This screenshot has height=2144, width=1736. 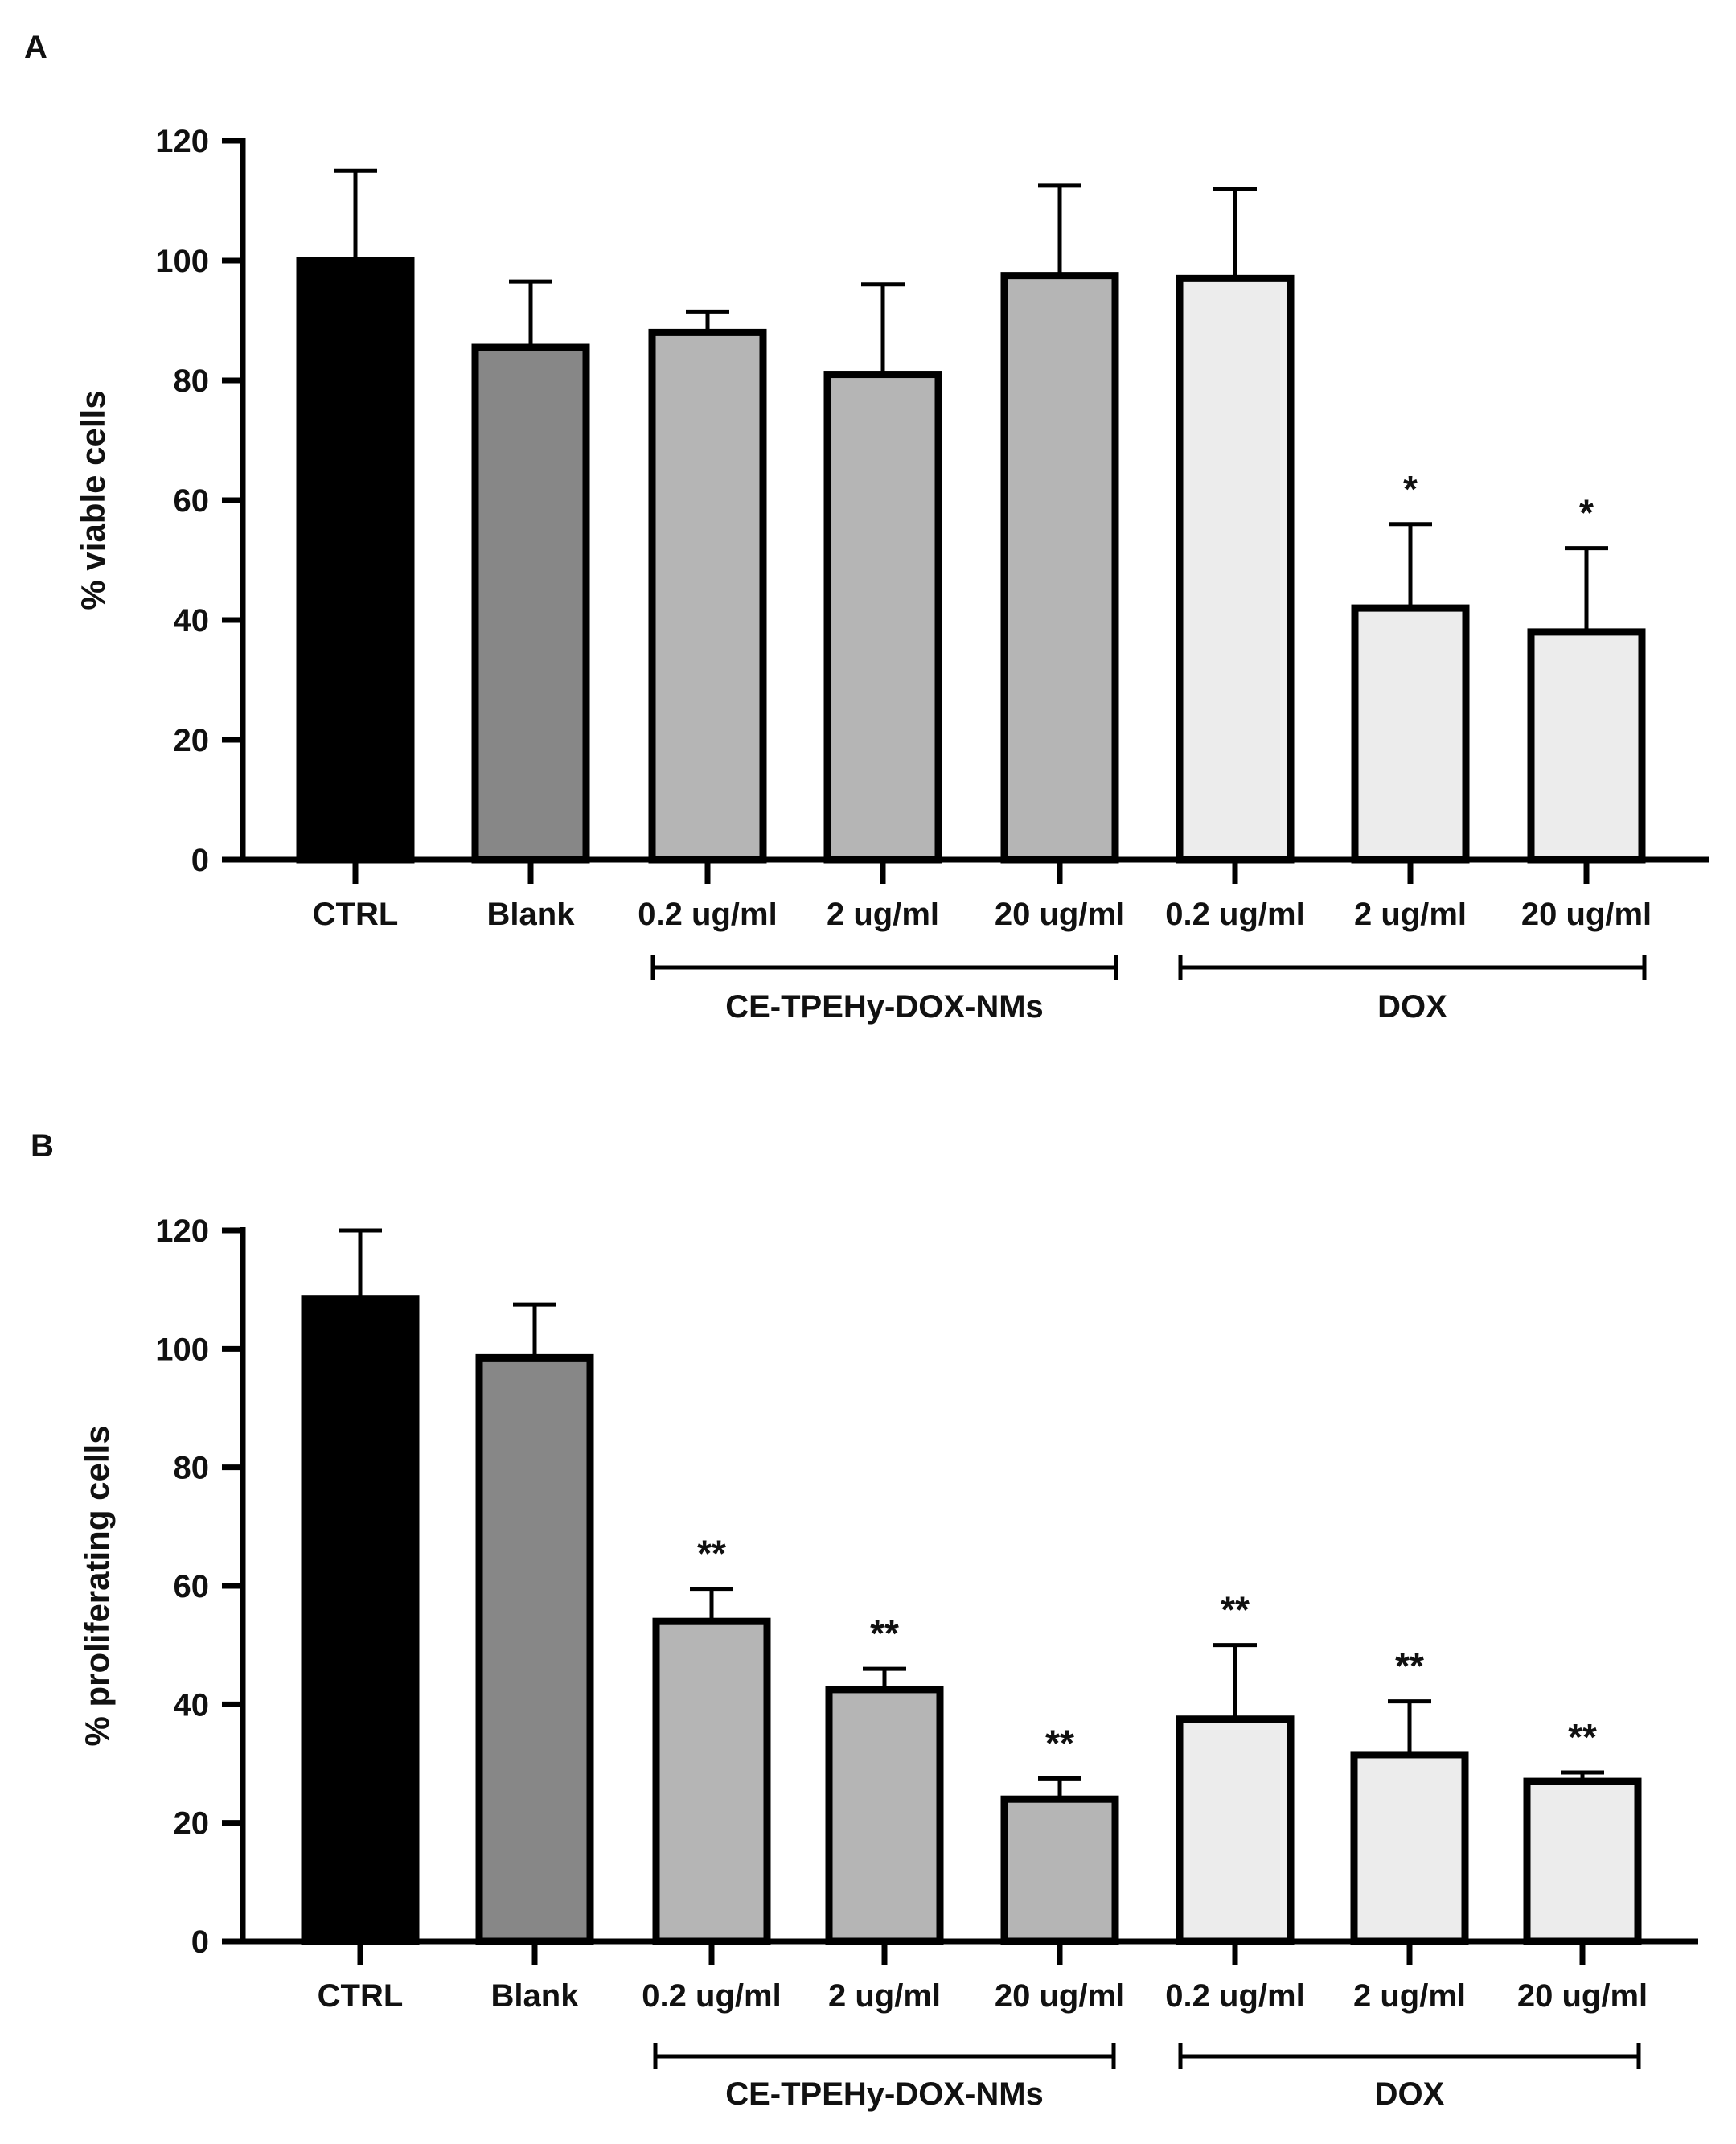 What do you see at coordinates (93, 500) in the screenshot?
I see `y-axis-title: % viable cells` at bounding box center [93, 500].